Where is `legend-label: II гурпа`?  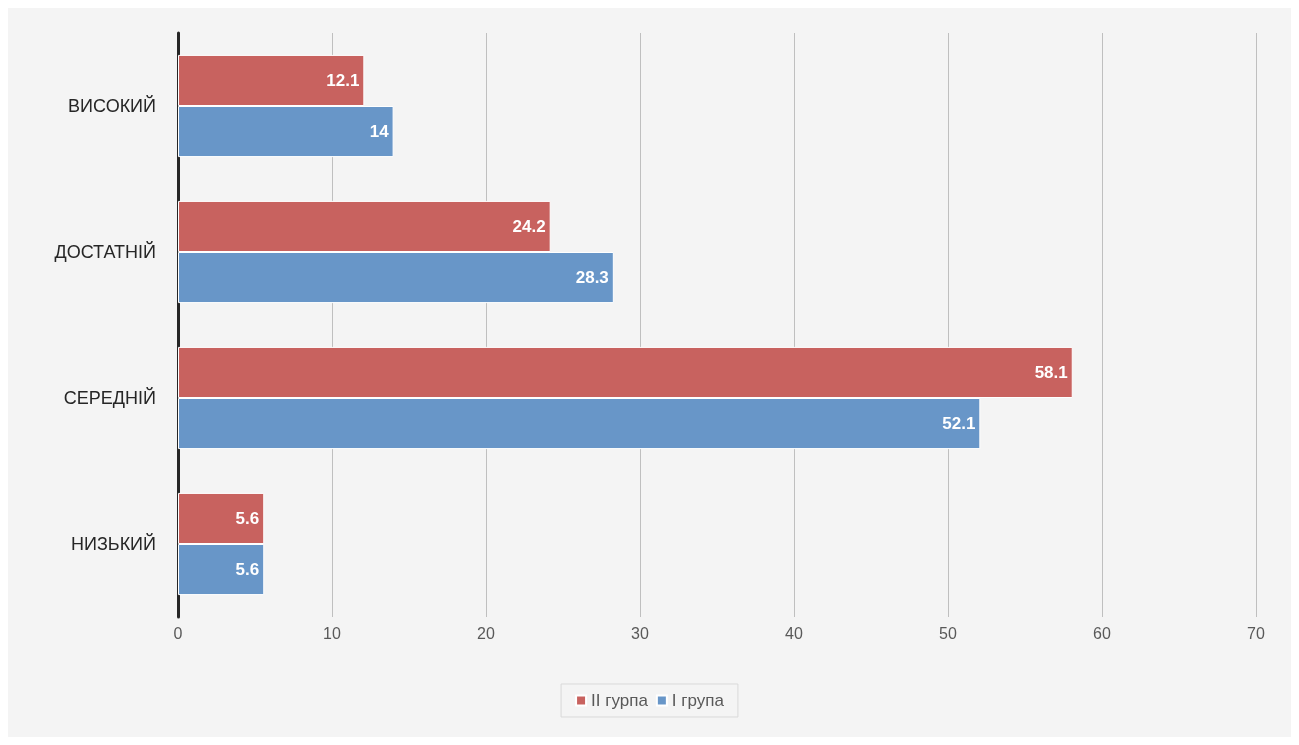
legend-label: II гурпа is located at coordinates (620, 700).